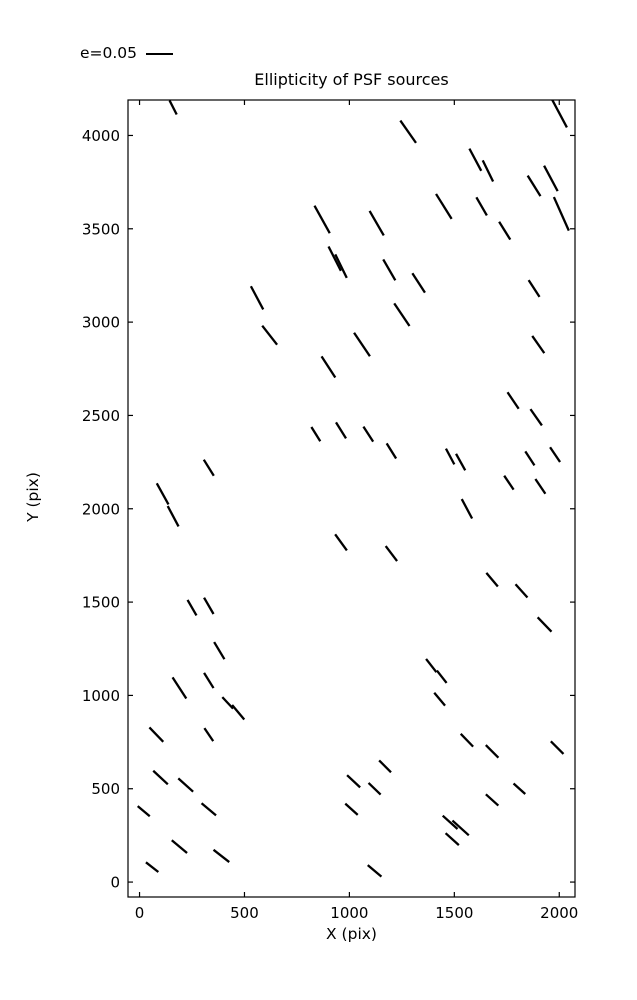 Image resolution: width=637 pixels, height=1000 pixels. I want to click on legend: e=0.05, so click(127, 53).